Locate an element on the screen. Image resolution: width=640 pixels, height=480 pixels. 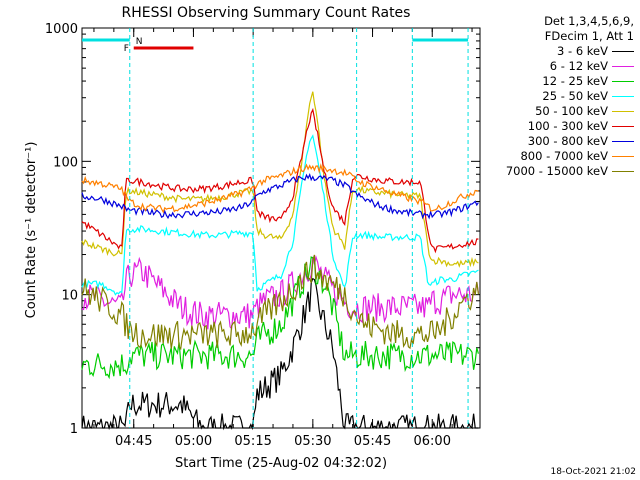
x-tick-label: 05:30 is located at coordinates (312, 441).